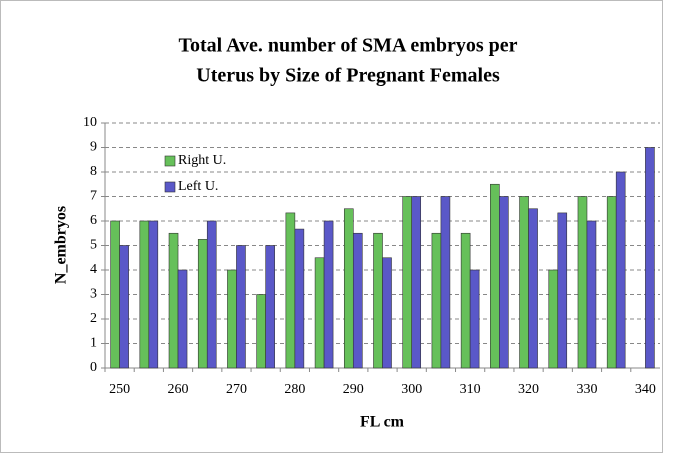 The image size is (673, 459). Describe the element at coordinates (294, 389) in the screenshot. I see `x-tick-label: 280` at that location.